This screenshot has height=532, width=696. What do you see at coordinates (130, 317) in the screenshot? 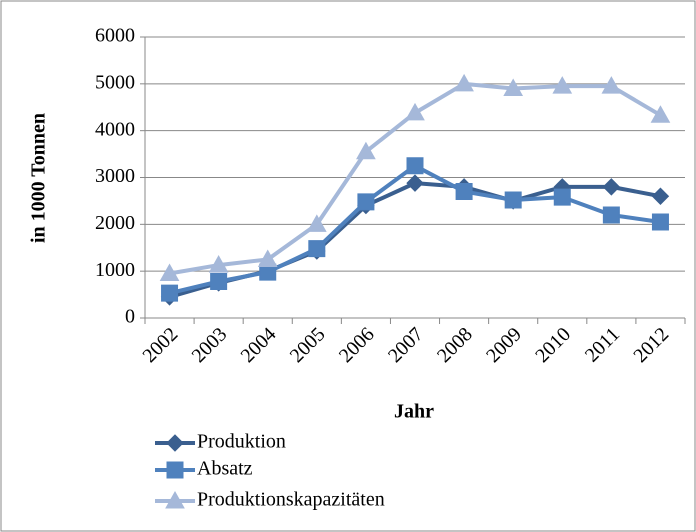
I see `y-tick-label: 0` at bounding box center [130, 317].